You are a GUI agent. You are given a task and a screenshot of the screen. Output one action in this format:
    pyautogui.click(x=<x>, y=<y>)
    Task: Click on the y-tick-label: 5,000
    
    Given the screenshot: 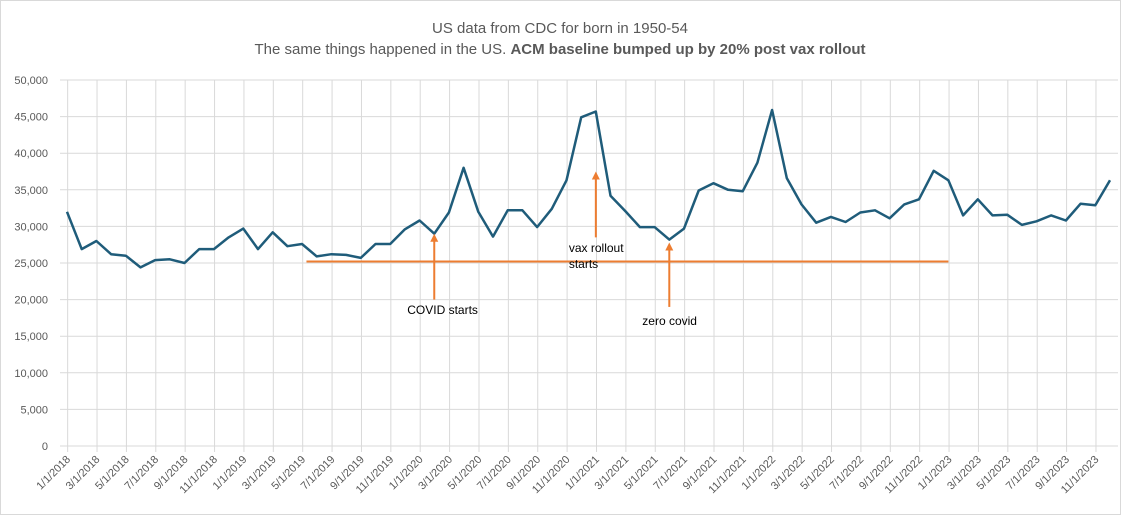 What is the action you would take?
    pyautogui.click(x=34, y=410)
    